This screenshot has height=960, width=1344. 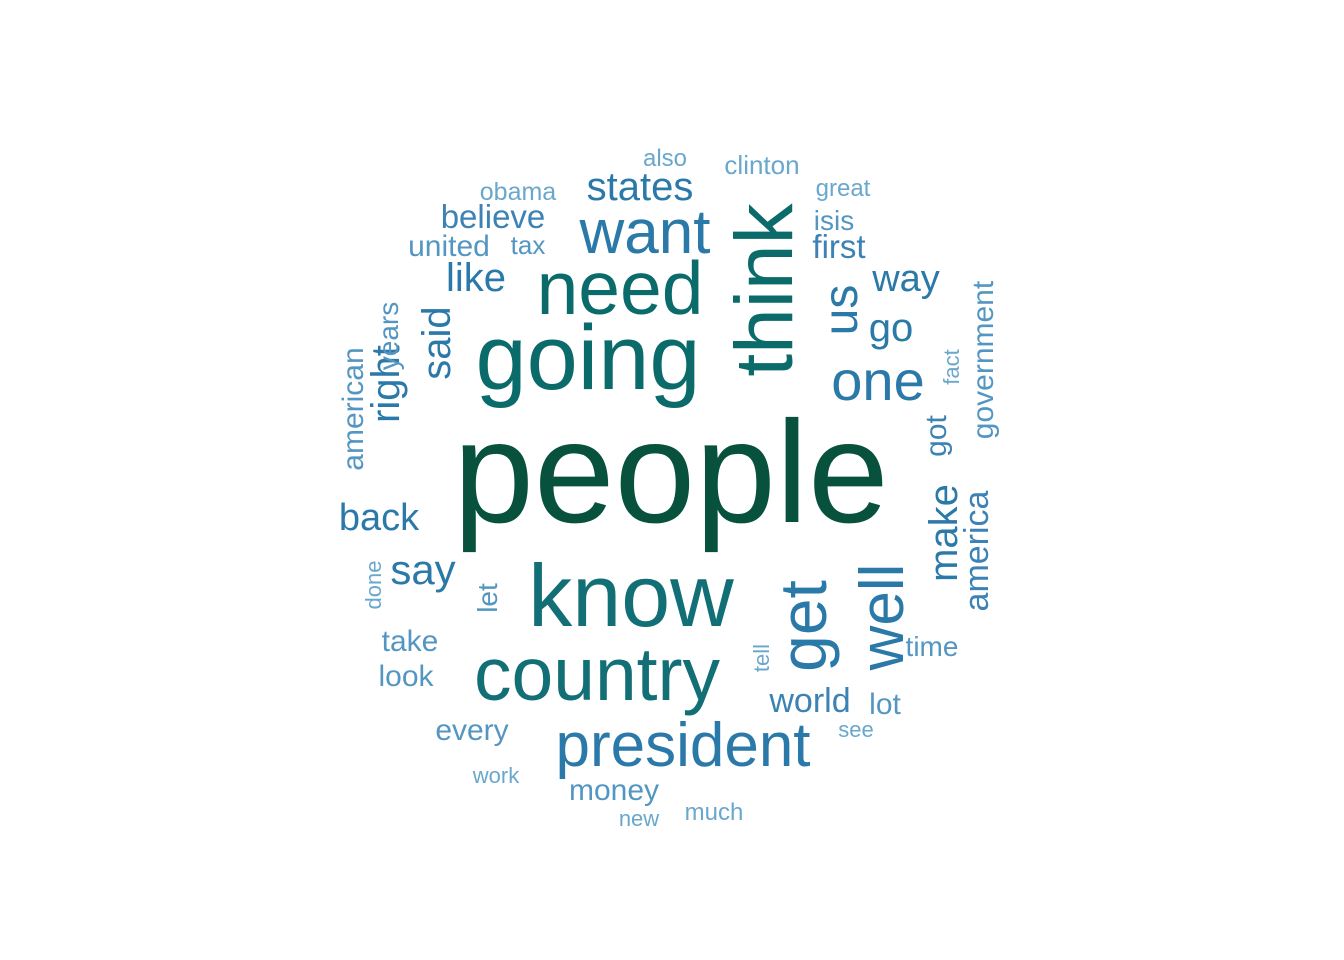 I want to click on word-got: got, so click(x=936, y=435).